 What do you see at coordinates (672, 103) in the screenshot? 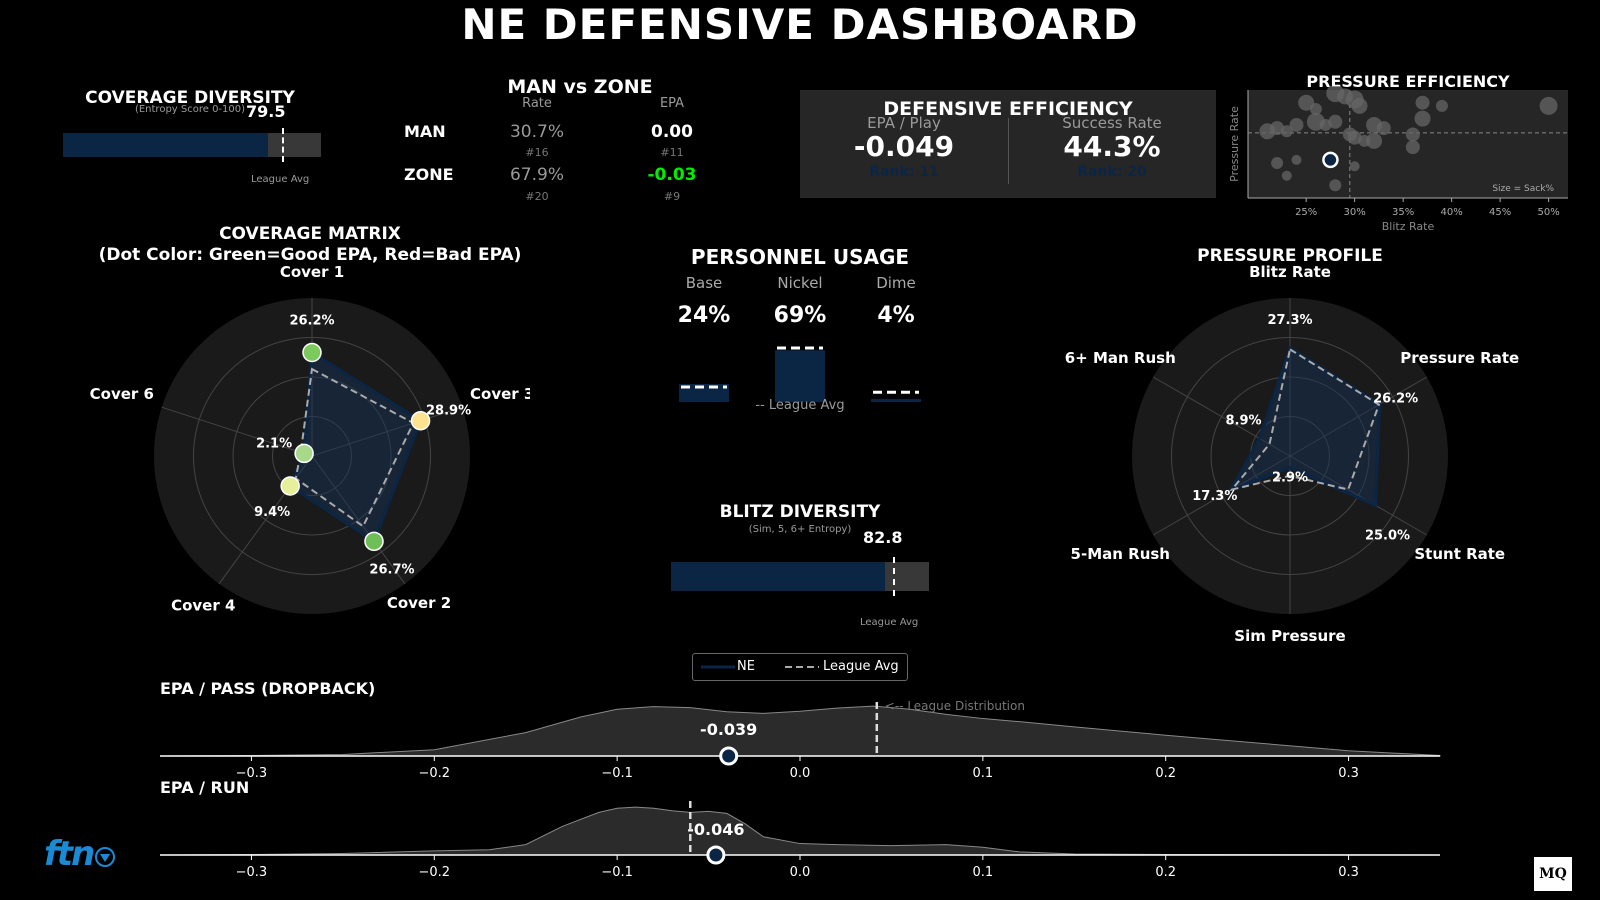
I see `epa-header: EPA` at bounding box center [672, 103].